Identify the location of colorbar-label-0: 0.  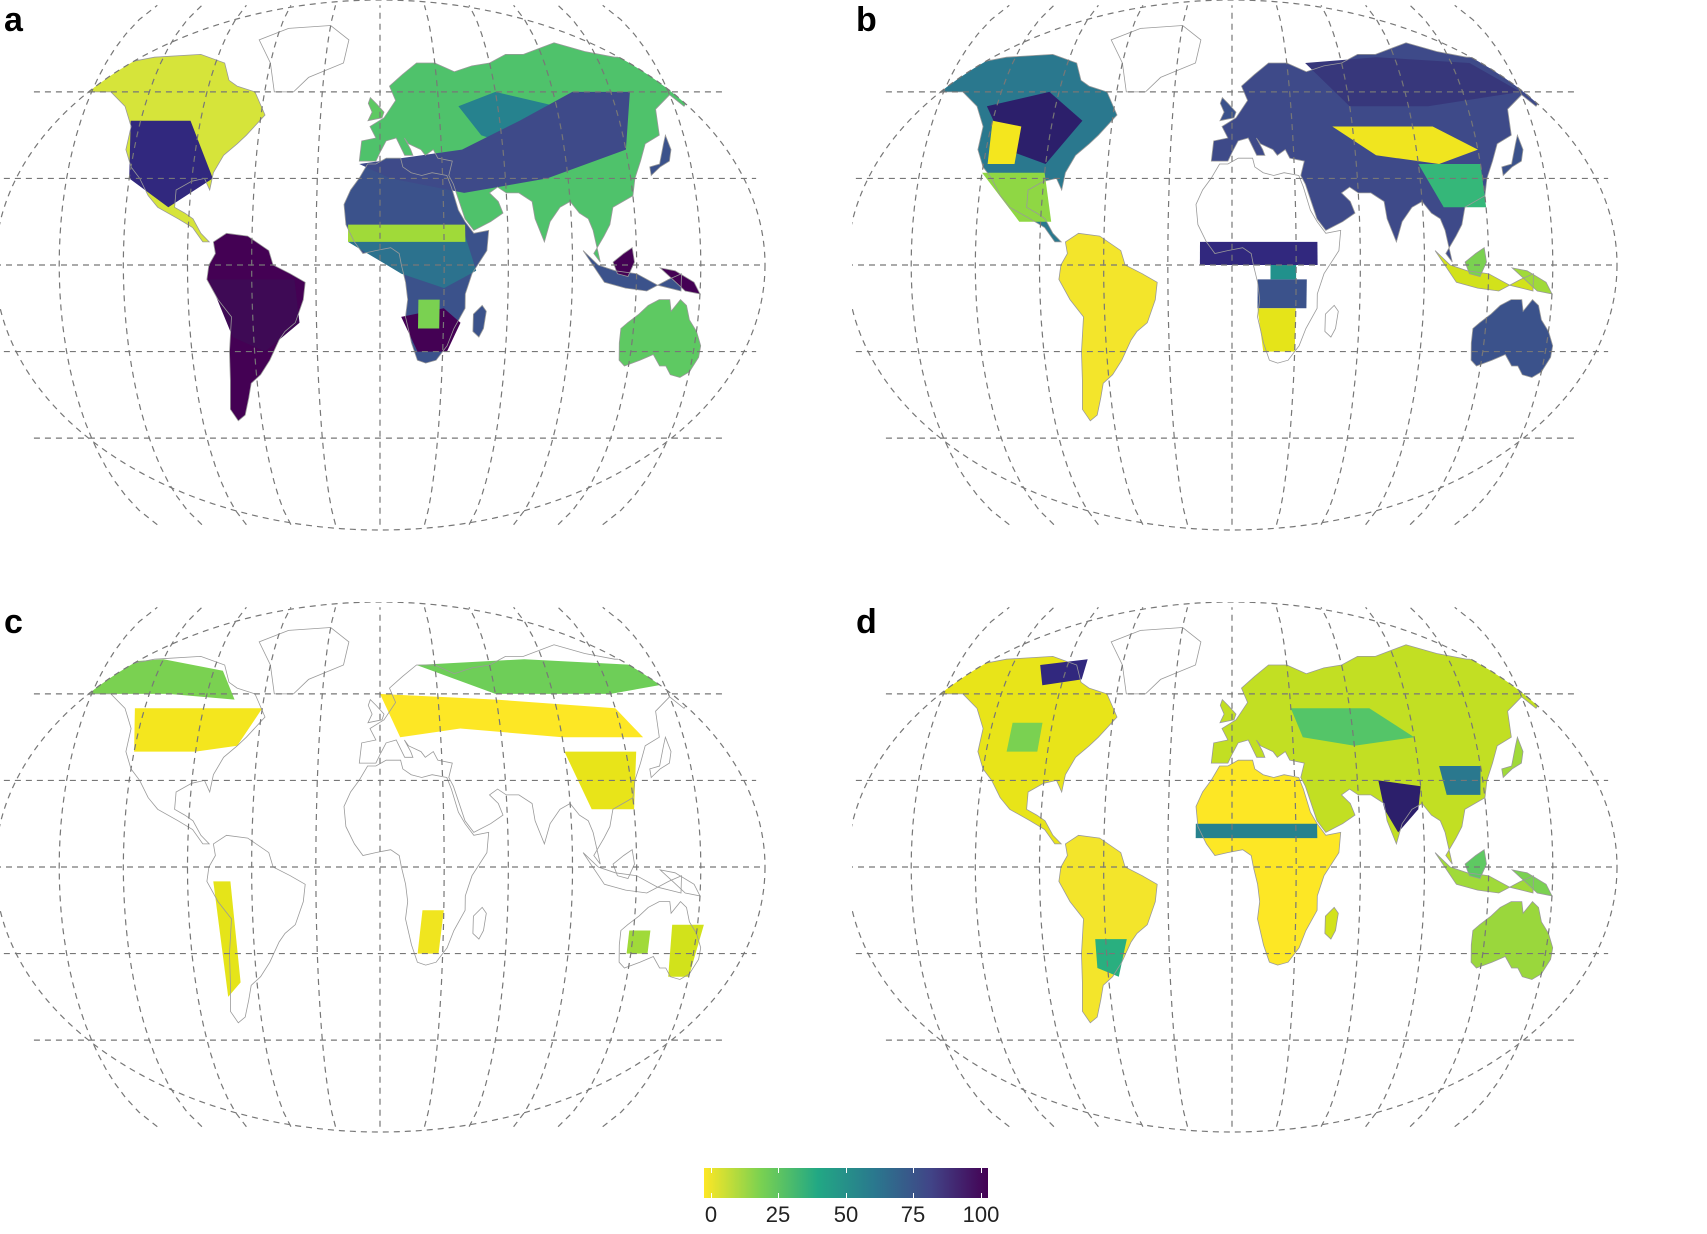
(711, 1214).